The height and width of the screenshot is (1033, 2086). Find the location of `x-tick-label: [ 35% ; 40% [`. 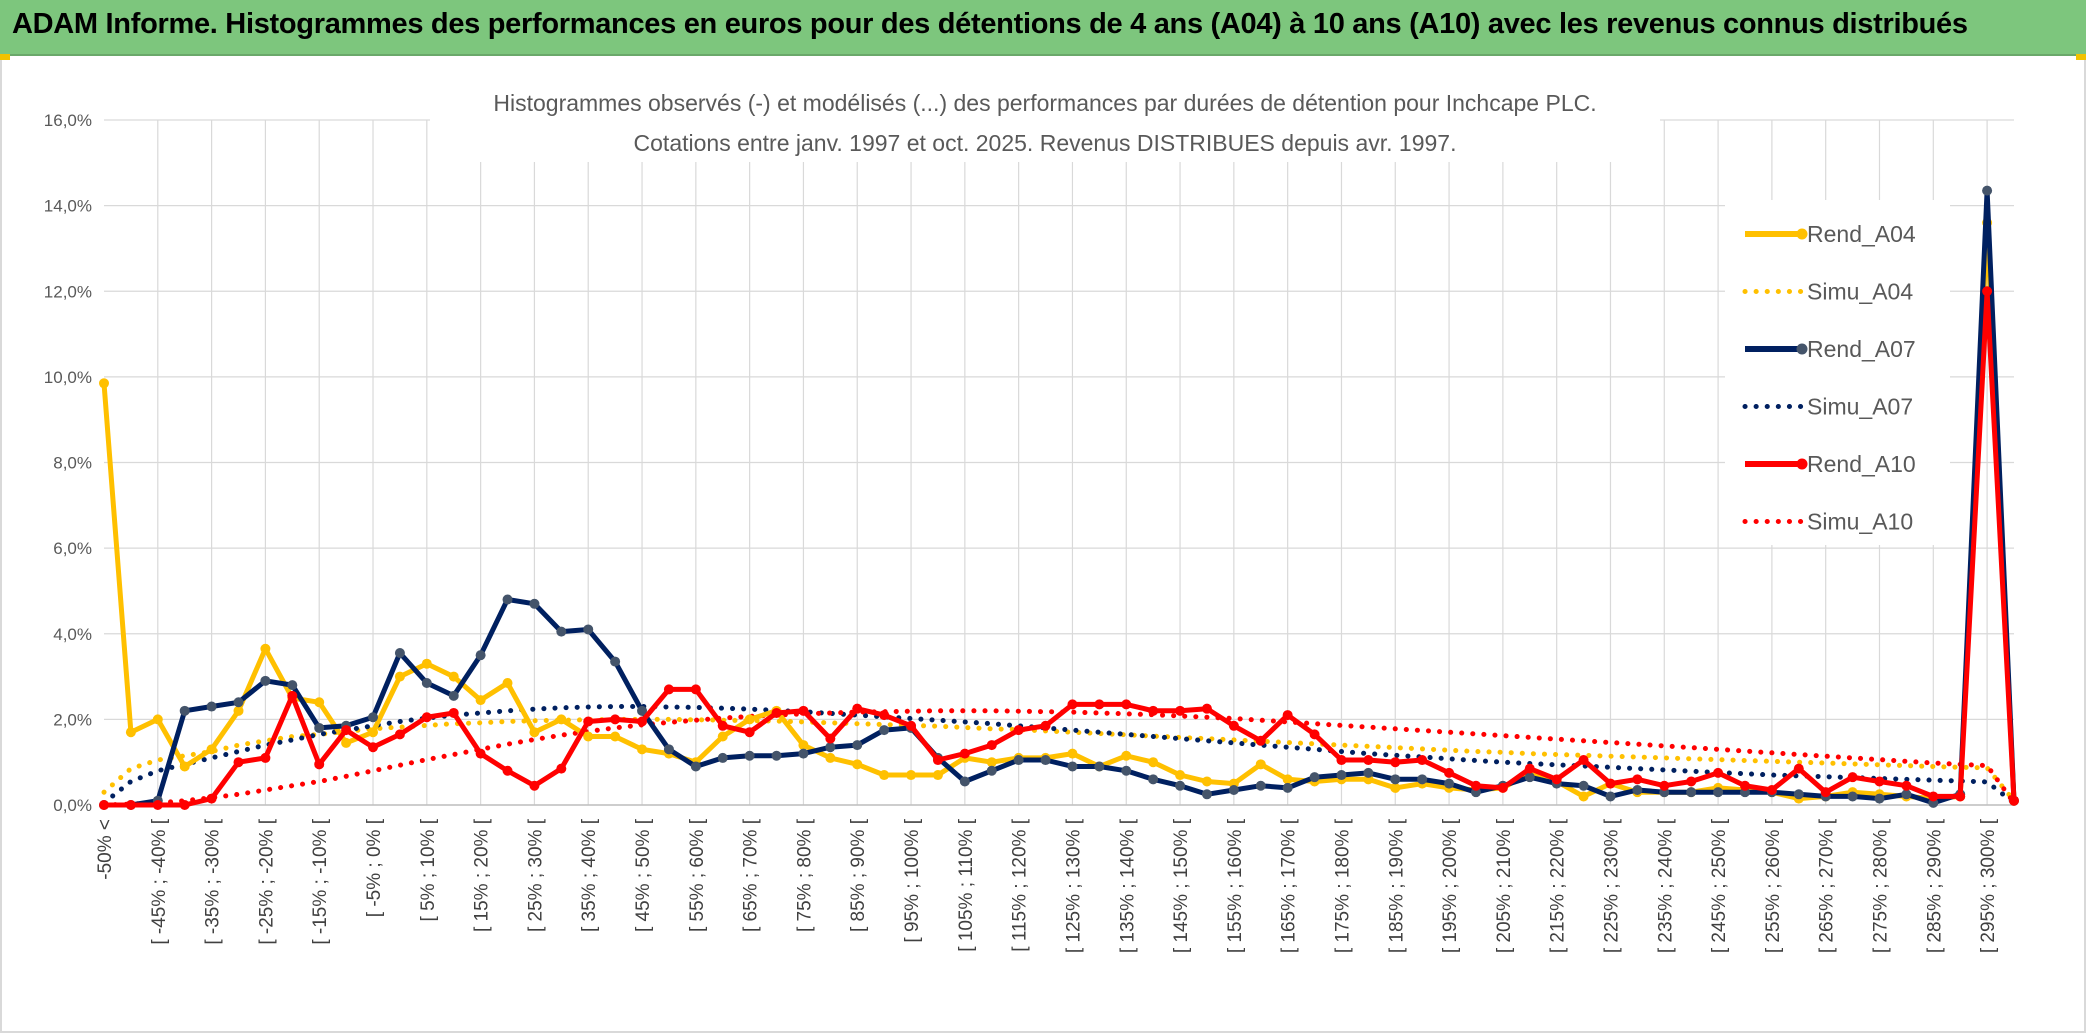

x-tick-label: [ 35% ; 40% [ is located at coordinates (589, 875).